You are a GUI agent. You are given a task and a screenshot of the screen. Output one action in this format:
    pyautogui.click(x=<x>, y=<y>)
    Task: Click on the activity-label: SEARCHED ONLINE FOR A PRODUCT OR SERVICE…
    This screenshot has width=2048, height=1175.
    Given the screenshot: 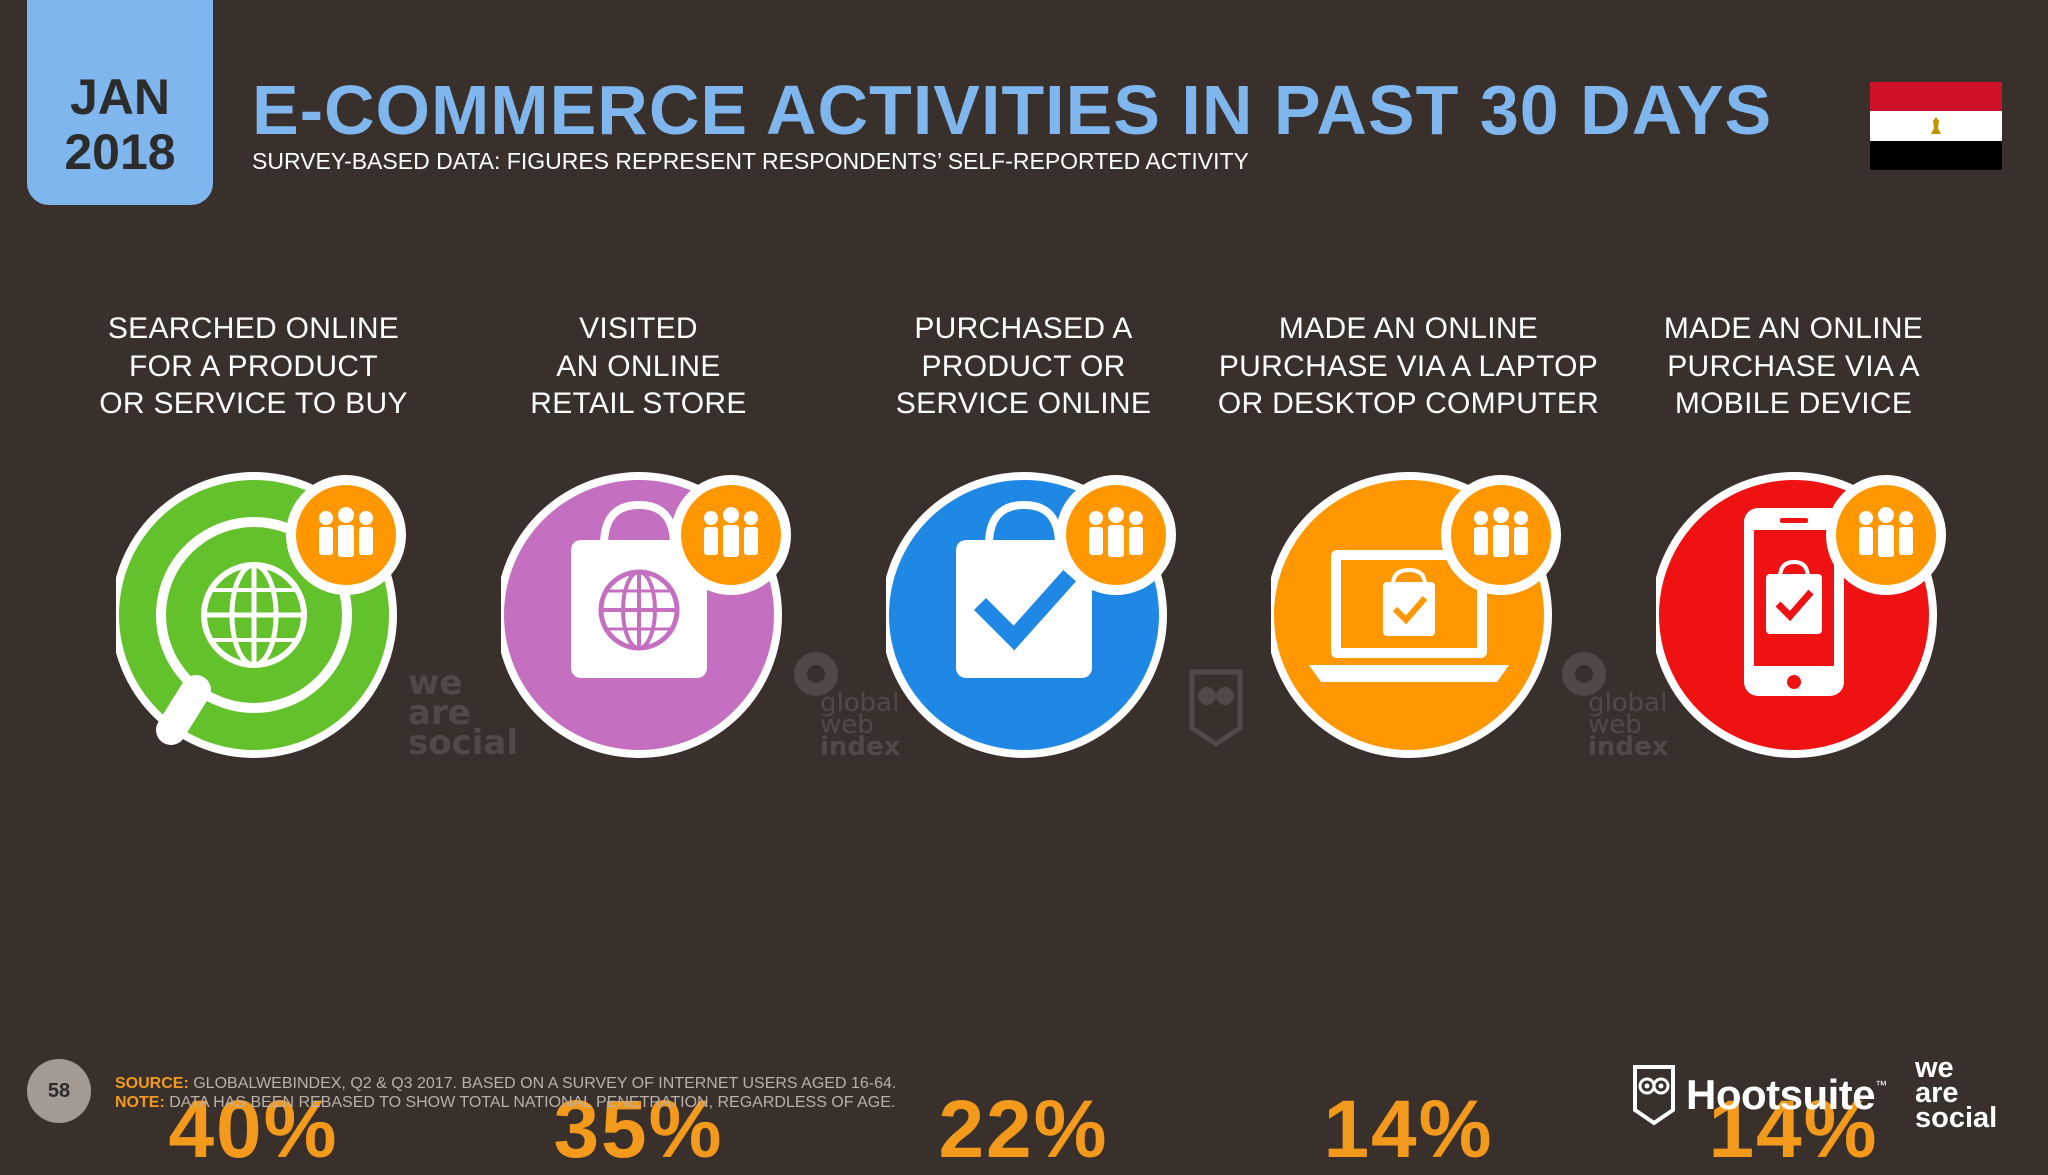 What is the action you would take?
    pyautogui.click(x=253, y=366)
    